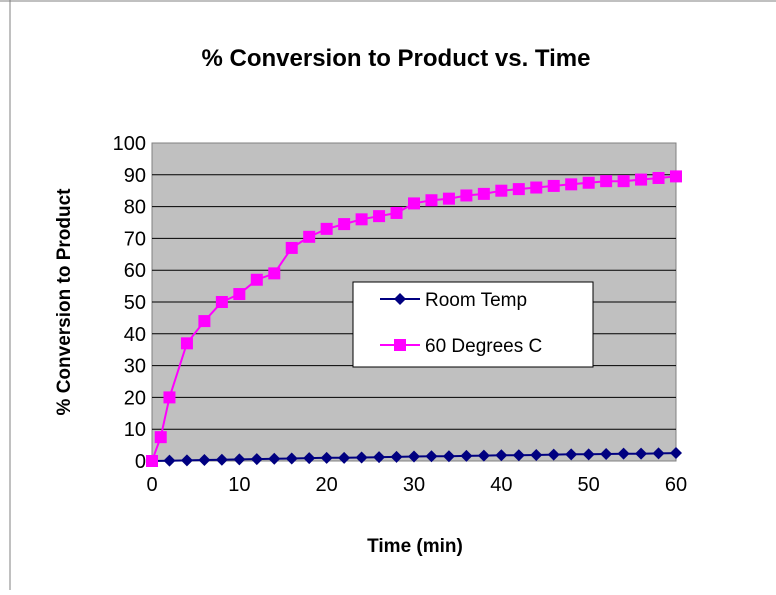 Image resolution: width=776 pixels, height=595 pixels. What do you see at coordinates (483, 346) in the screenshot?
I see `legend-label-60-degrees: 60 Degrees C` at bounding box center [483, 346].